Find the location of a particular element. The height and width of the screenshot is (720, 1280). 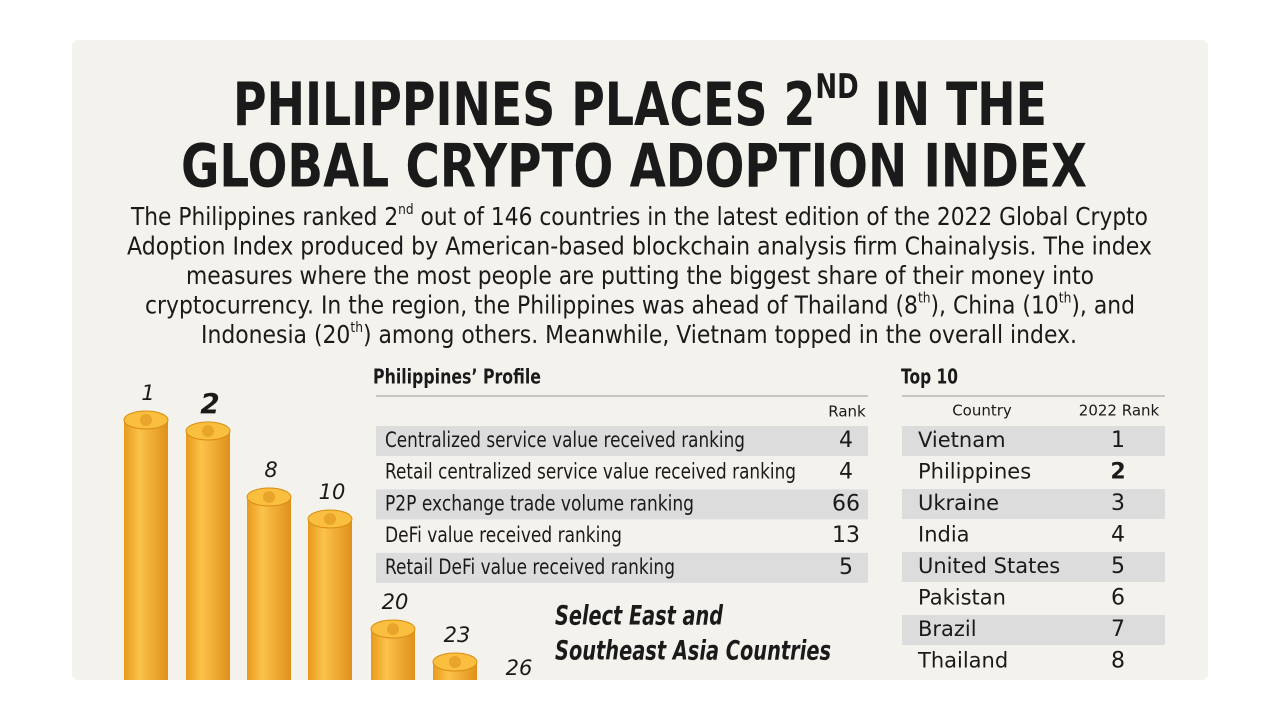

coin-stack-label: 2 is located at coordinates (209, 403).